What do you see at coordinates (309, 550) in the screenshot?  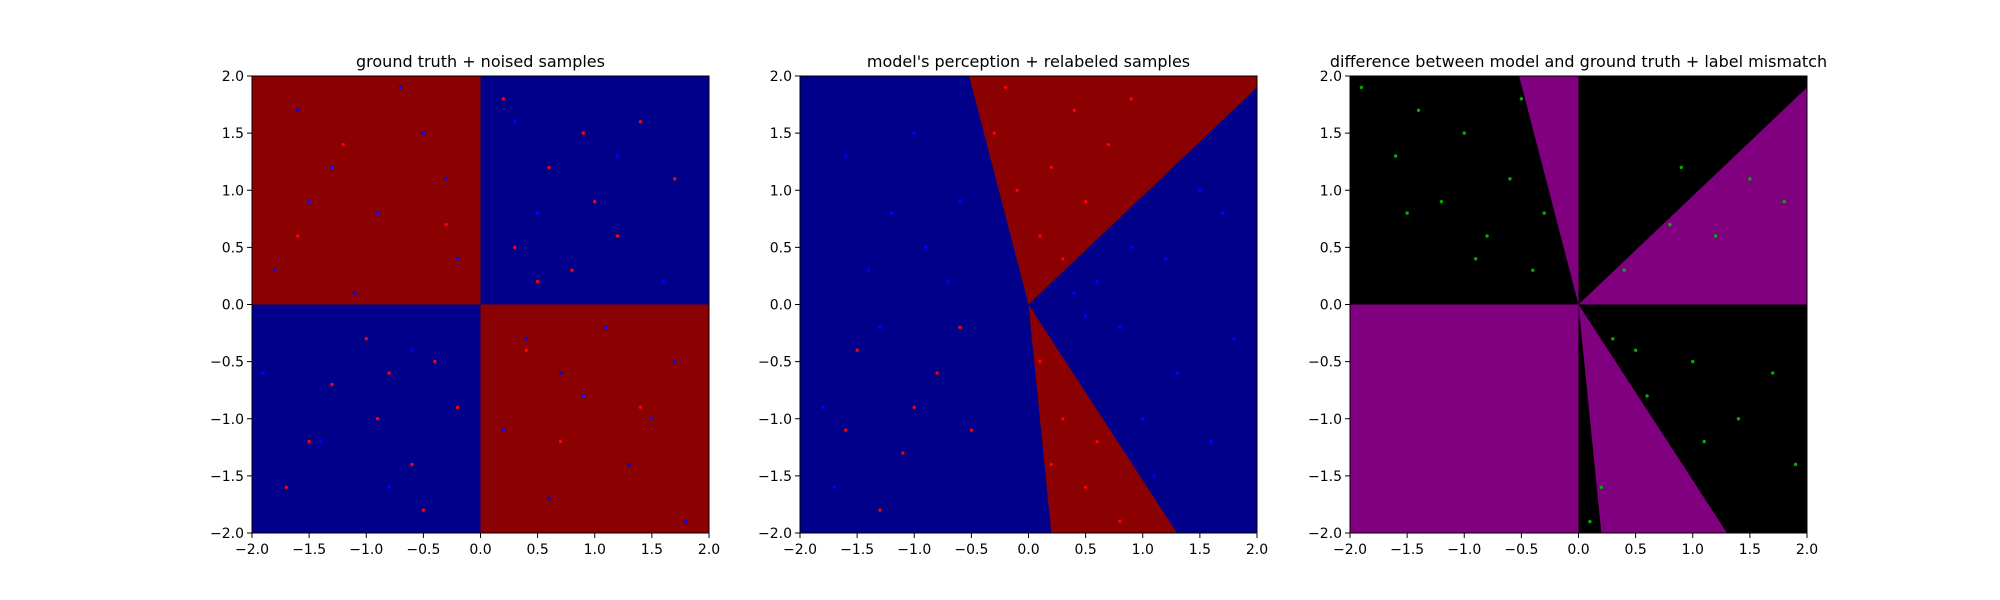 I see `x-tick-label: −1.5` at bounding box center [309, 550].